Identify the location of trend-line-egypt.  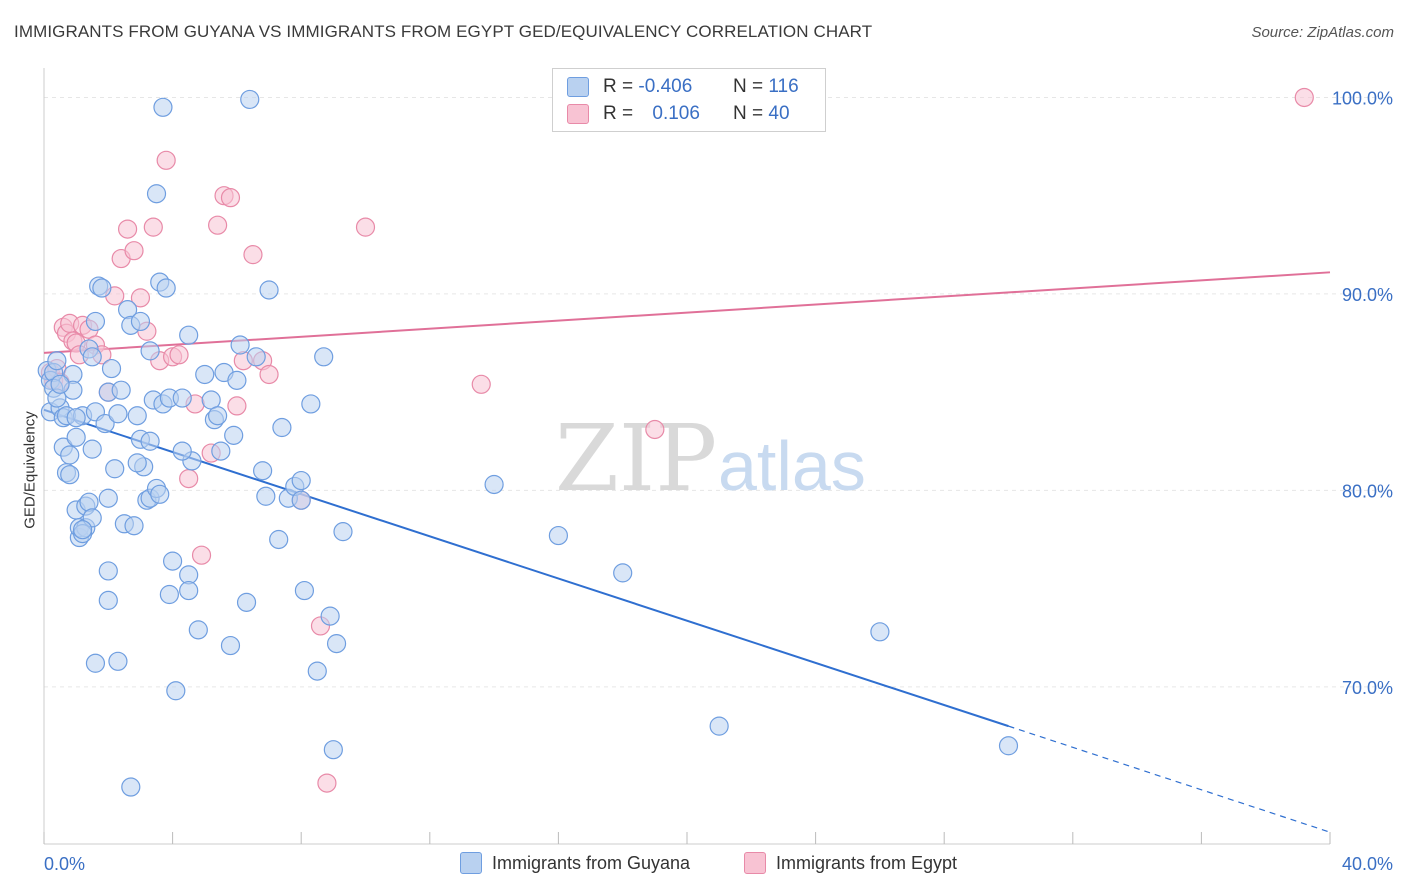
(687, 312).